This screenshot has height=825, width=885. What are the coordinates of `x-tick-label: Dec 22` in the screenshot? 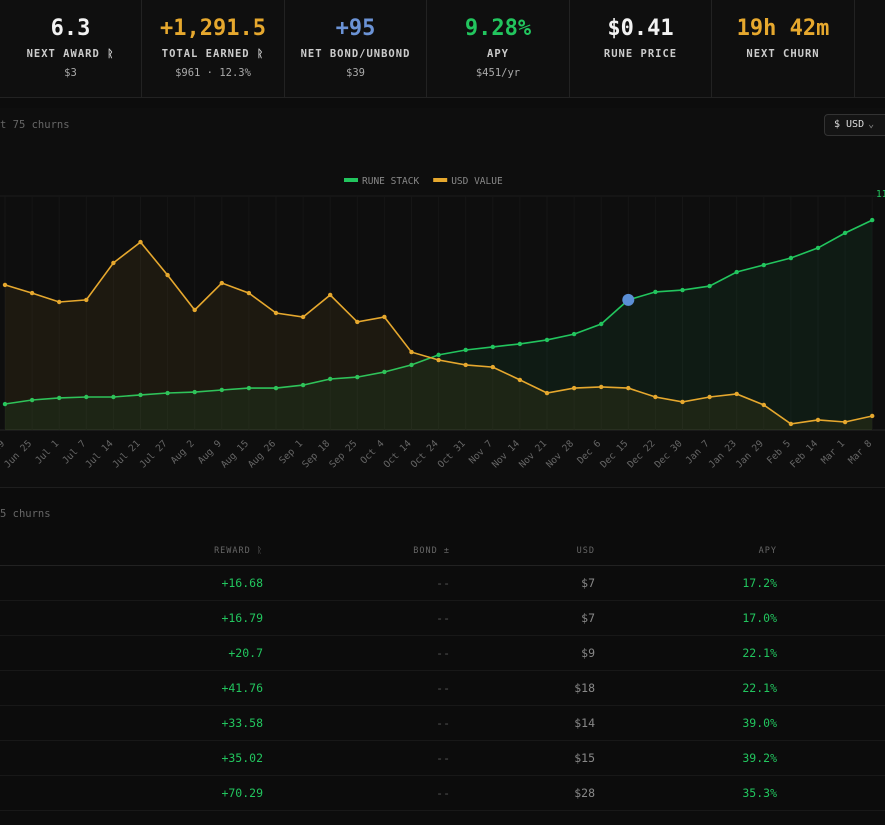 It's located at (641, 454).